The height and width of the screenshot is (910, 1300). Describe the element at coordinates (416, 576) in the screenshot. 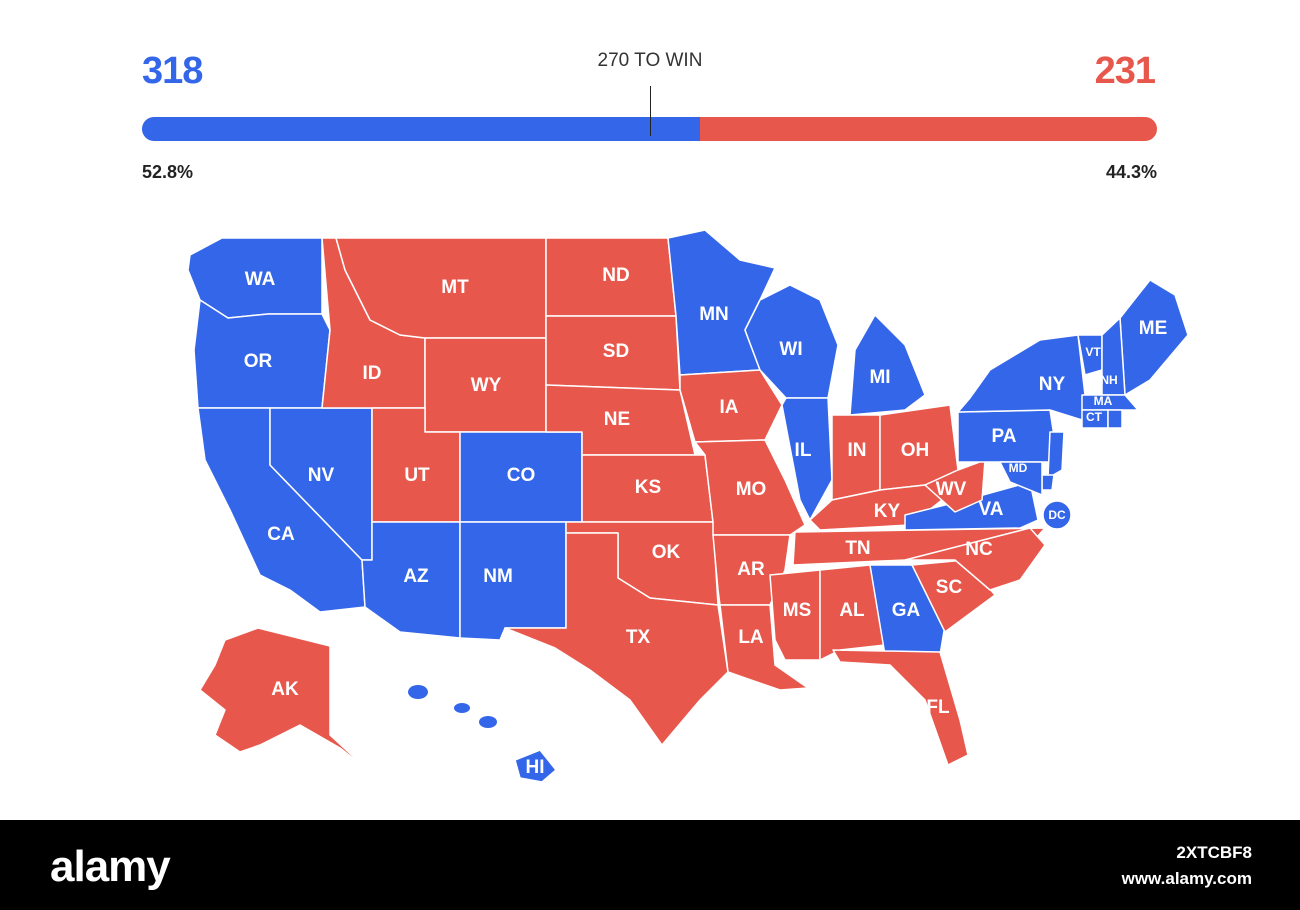

I see `state-label-az: AZ` at that location.